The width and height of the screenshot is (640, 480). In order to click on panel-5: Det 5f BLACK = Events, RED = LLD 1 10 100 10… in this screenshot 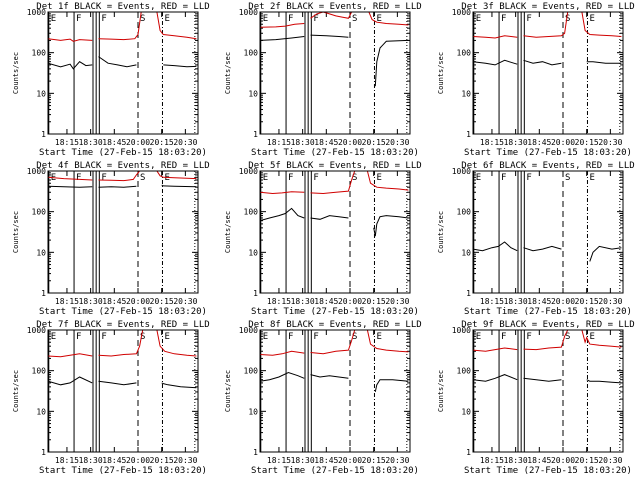, I will do `click(323, 239)`.